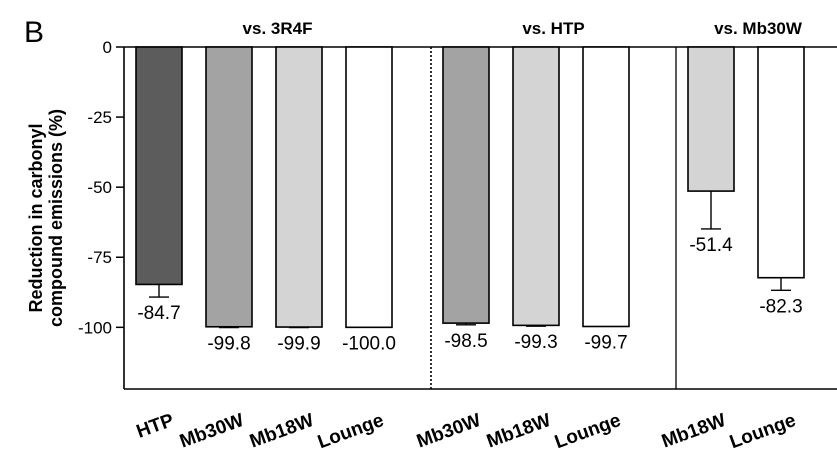 The height and width of the screenshot is (474, 837). Describe the element at coordinates (34, 32) in the screenshot. I see `panel-label: B` at that location.